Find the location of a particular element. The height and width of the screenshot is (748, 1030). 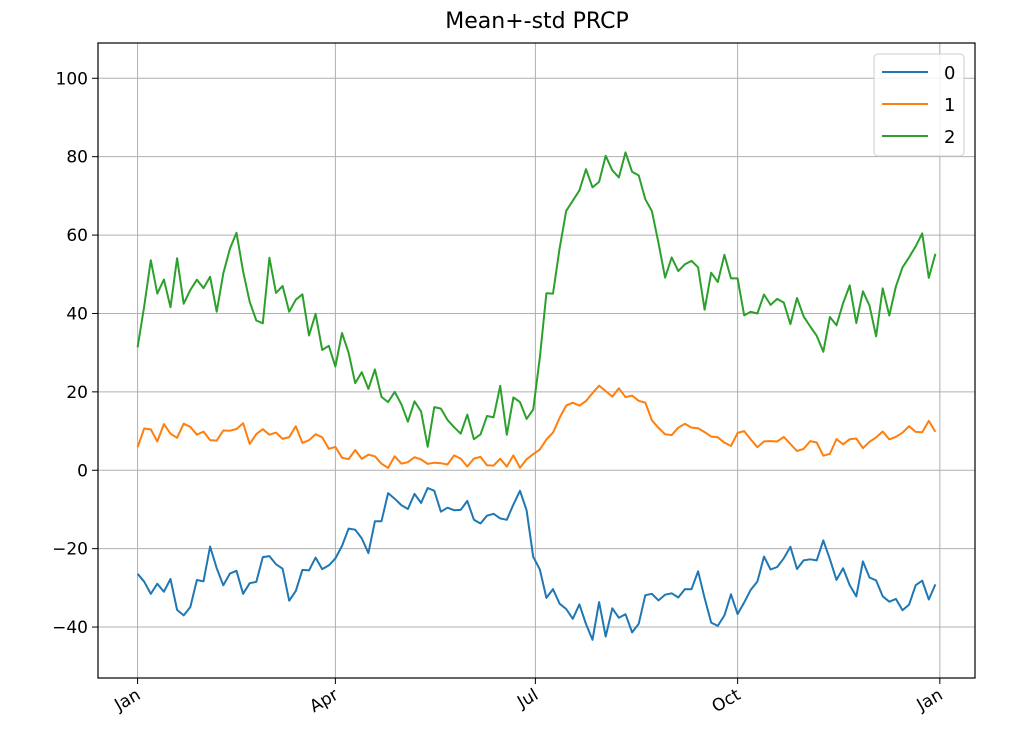

chart-title: Mean+-std PRCP is located at coordinates (536, 21).